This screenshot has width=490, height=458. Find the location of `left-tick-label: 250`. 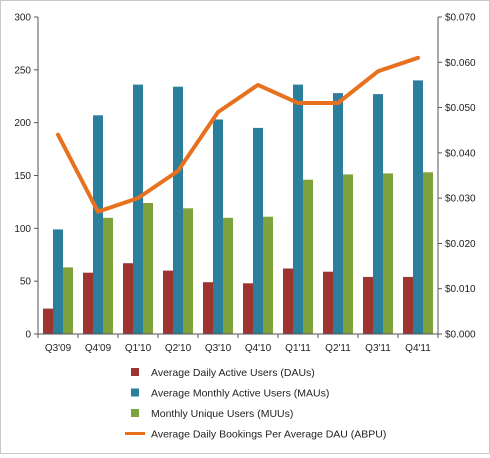

left-tick-label: 250 is located at coordinates (22, 70).